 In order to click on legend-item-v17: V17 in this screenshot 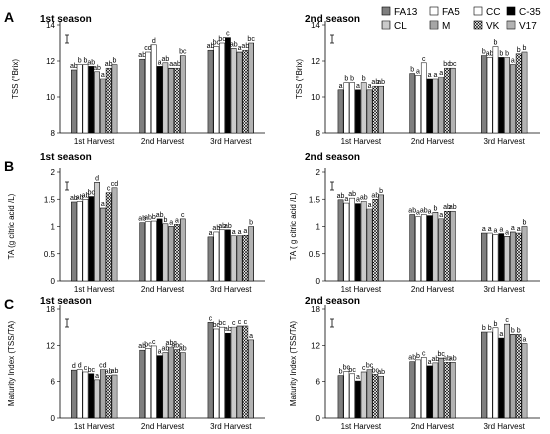, I will do `click(521, 26)`.